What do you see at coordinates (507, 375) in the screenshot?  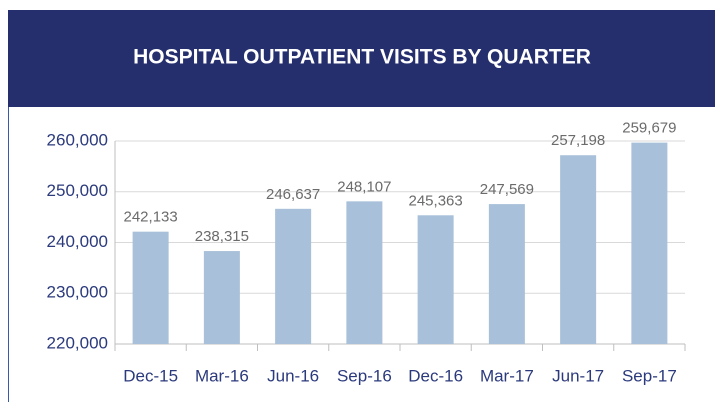 I see `x-tick-label: Mar-17` at bounding box center [507, 375].